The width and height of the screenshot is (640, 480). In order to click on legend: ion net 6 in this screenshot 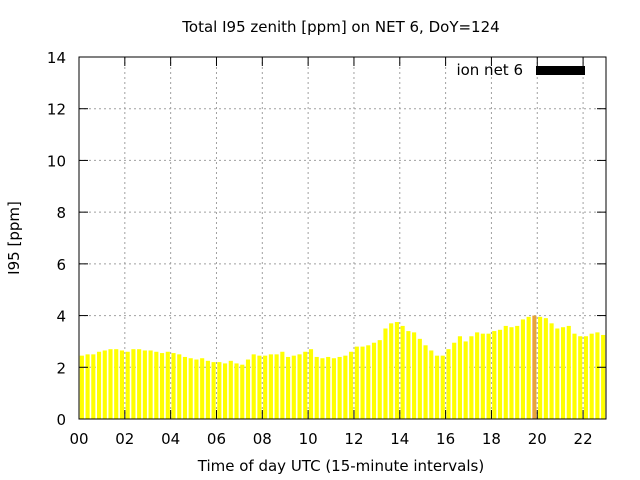, I will do `click(520, 70)`.